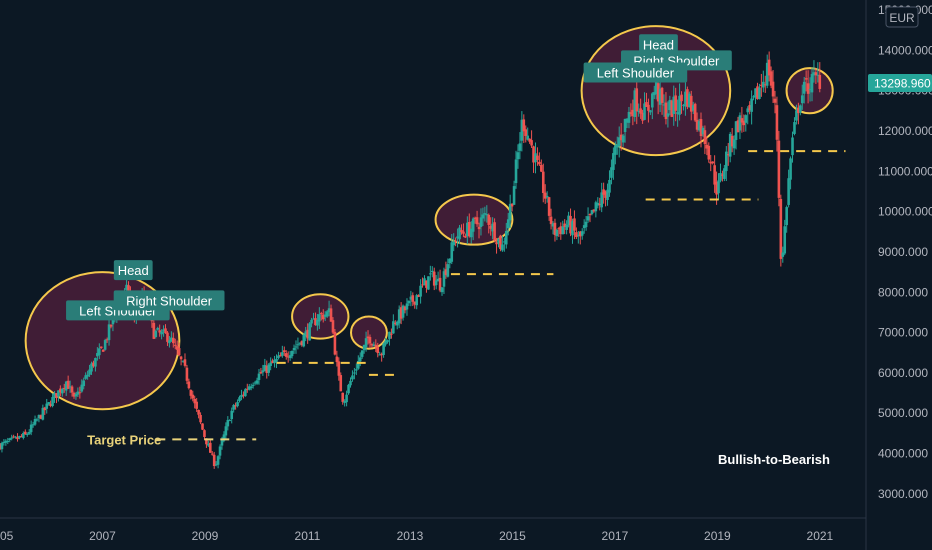  What do you see at coordinates (774, 459) in the screenshot?
I see `chart-caption: Bullish-to-Bearish` at bounding box center [774, 459].